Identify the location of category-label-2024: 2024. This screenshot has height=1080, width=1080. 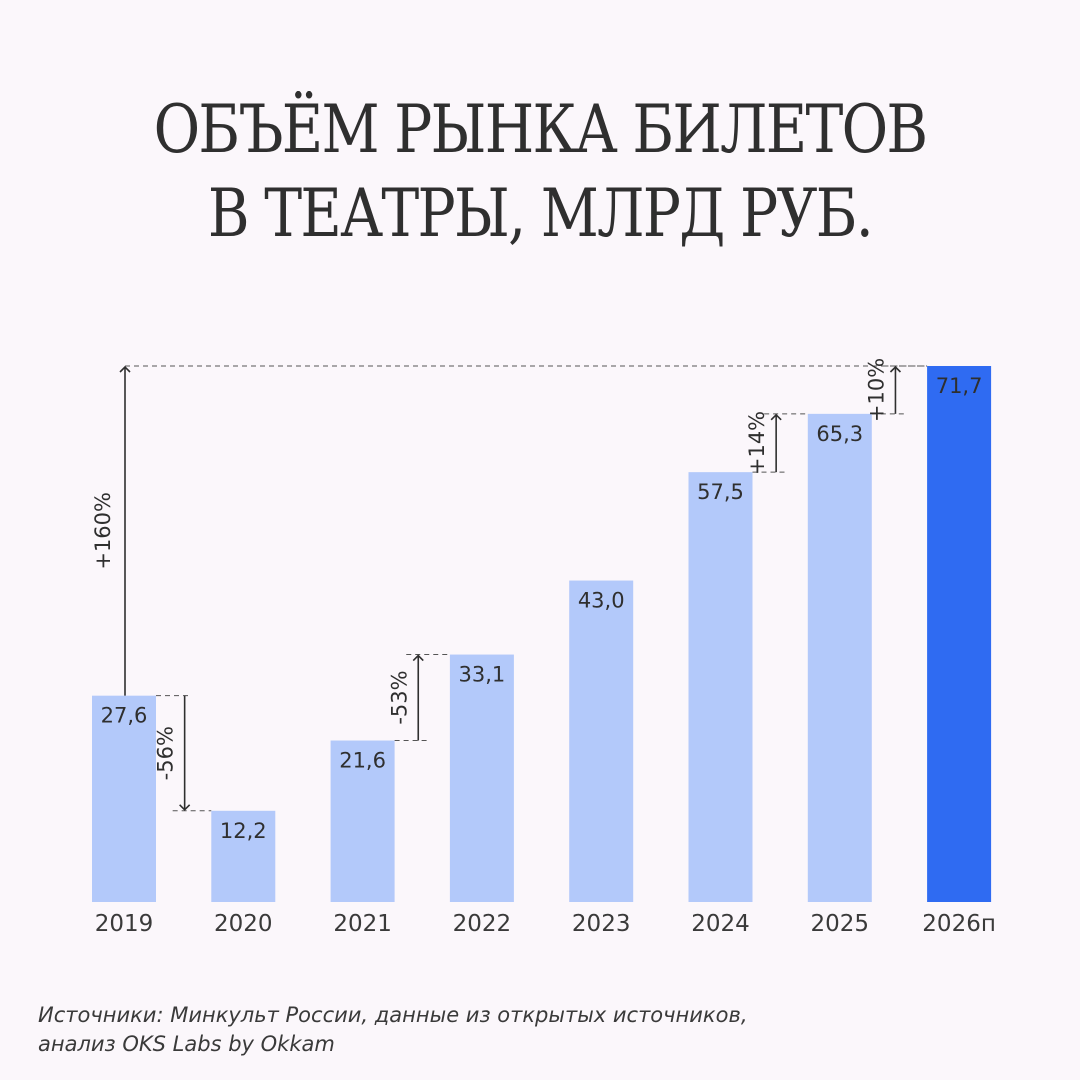
(720, 924).